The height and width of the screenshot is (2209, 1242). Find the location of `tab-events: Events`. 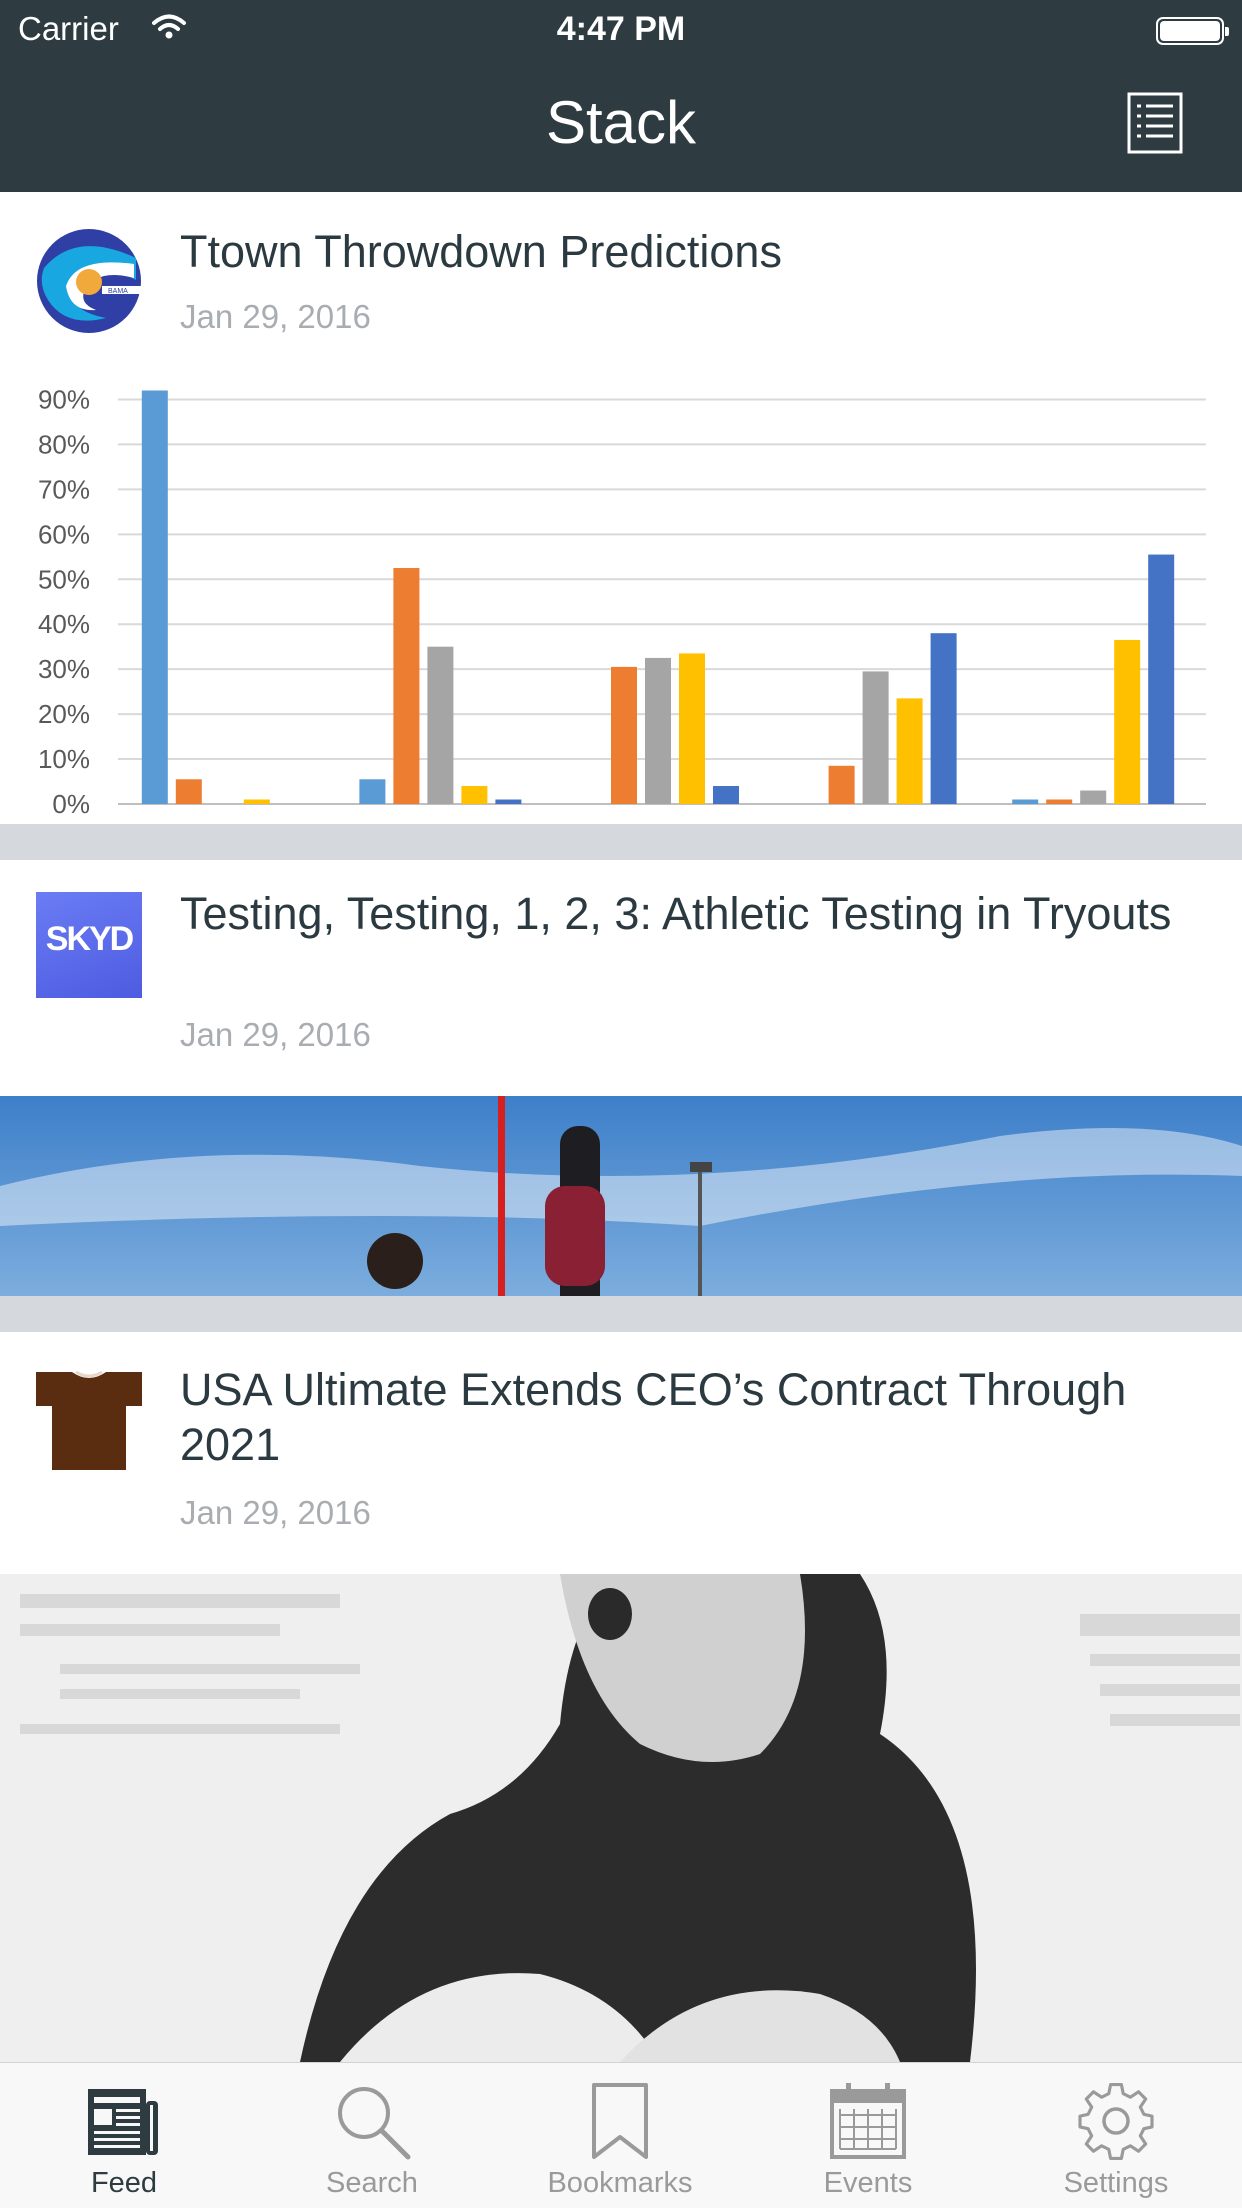

tab-events: Events is located at coordinates (868, 2136).